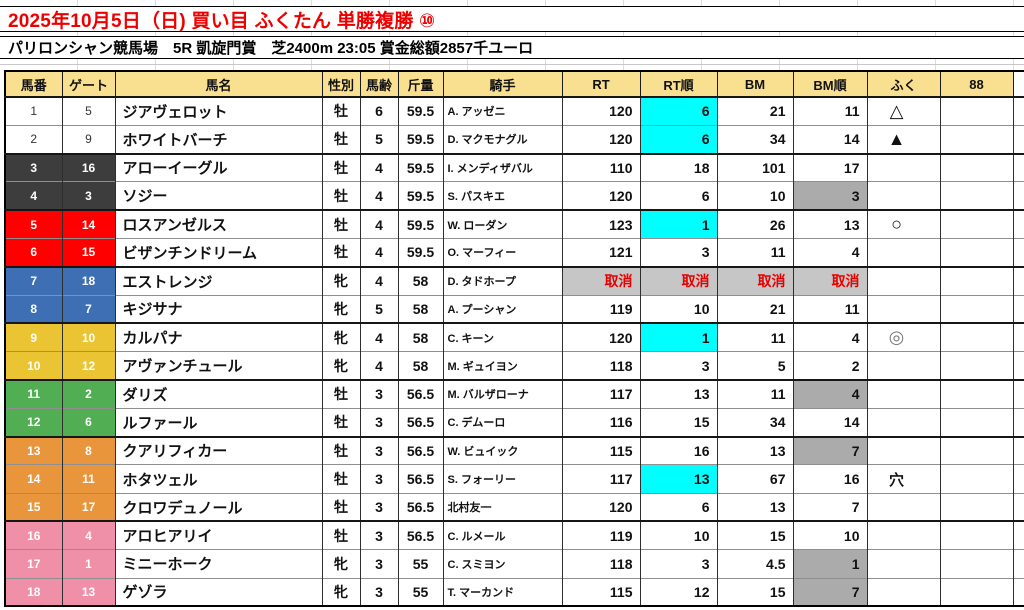  I want to click on bm-cell: 10, so click(755, 196).